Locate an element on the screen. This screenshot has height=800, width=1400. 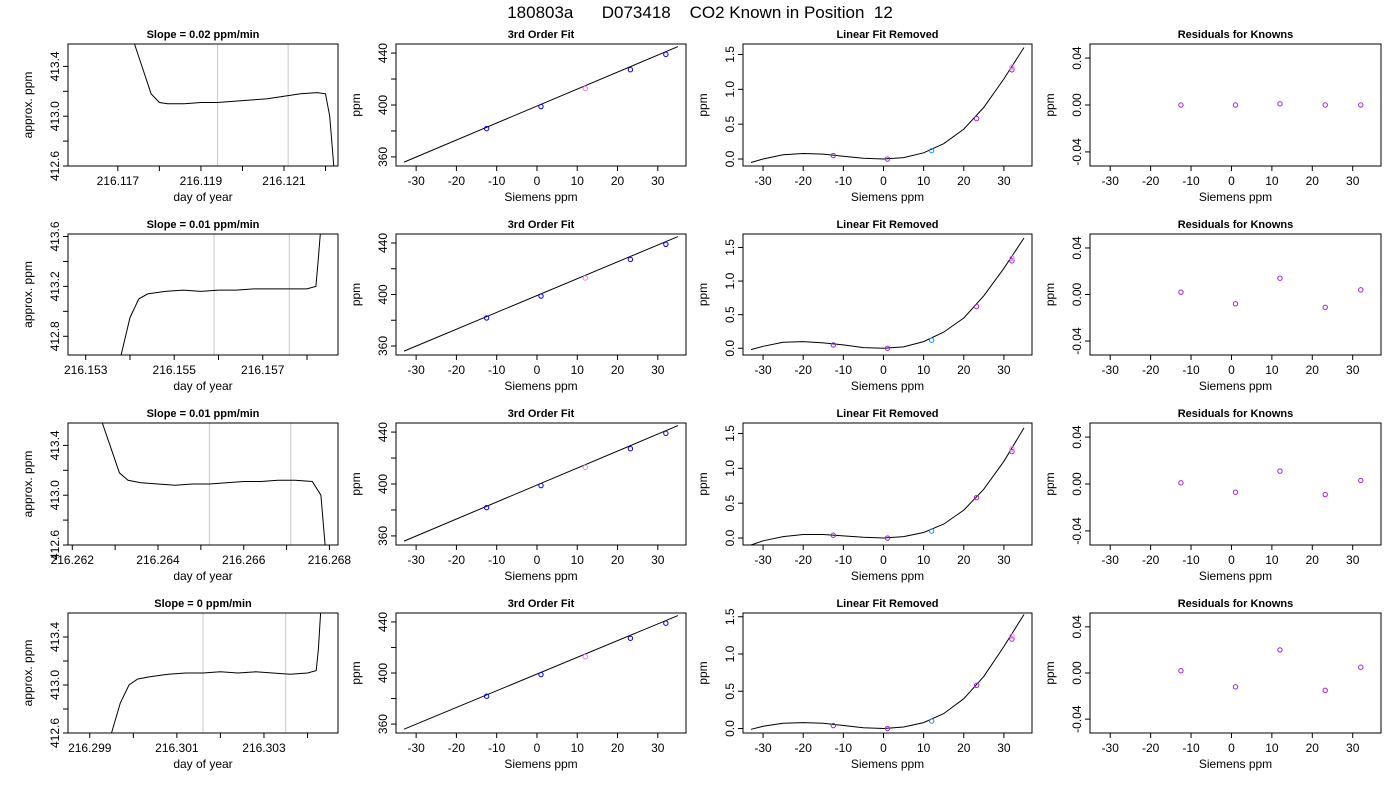
x-tick-label: 216.266 is located at coordinates (244, 560).